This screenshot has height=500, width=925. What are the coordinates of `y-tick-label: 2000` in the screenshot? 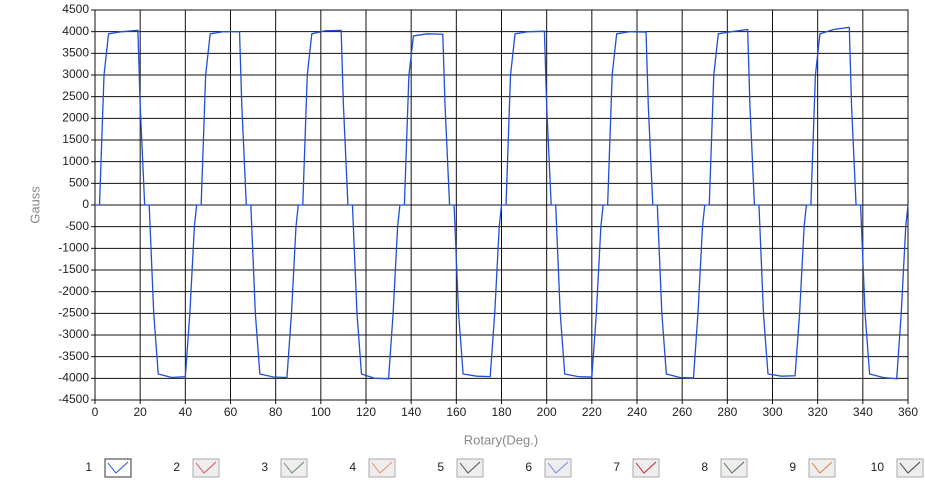 It's located at (75, 118).